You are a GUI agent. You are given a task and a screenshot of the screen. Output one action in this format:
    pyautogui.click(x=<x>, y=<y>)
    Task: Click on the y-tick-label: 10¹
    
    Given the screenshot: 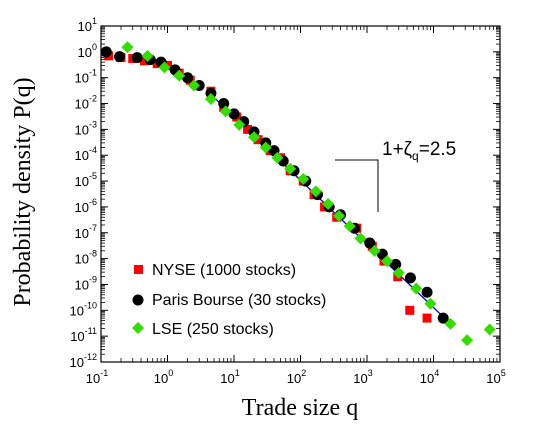 What is the action you would take?
    pyautogui.click(x=87, y=25)
    